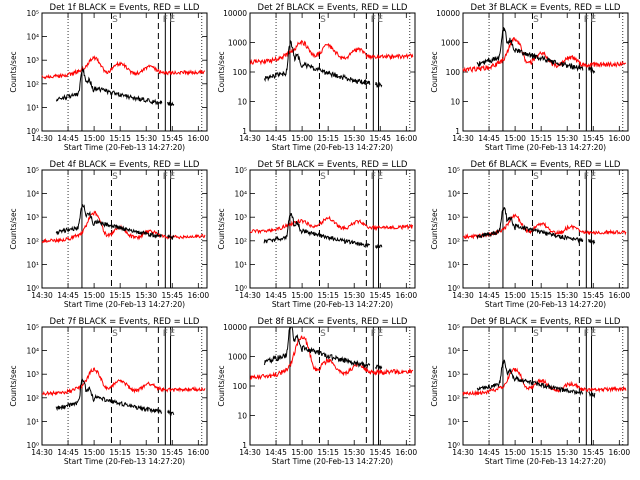 The width and height of the screenshot is (640, 480). I want to click on panel-title: Det 8f BLACK = Events, RED = LLD, so click(333, 322).